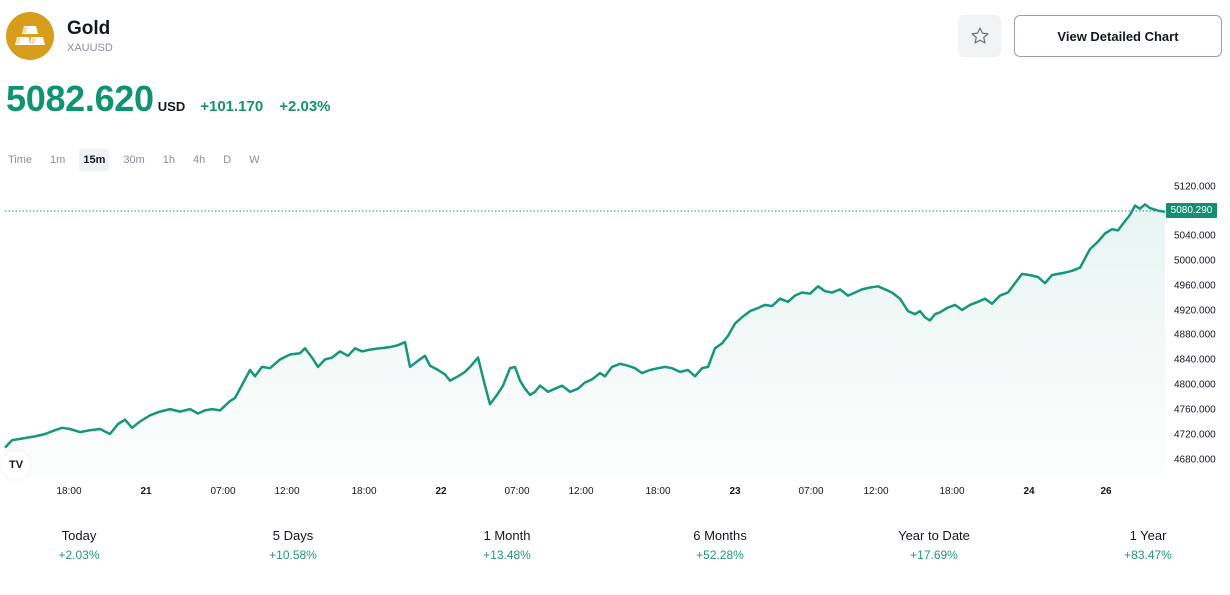 This screenshot has width=1230, height=595. What do you see at coordinates (293, 555) in the screenshot?
I see `perf-value: +10.58%` at bounding box center [293, 555].